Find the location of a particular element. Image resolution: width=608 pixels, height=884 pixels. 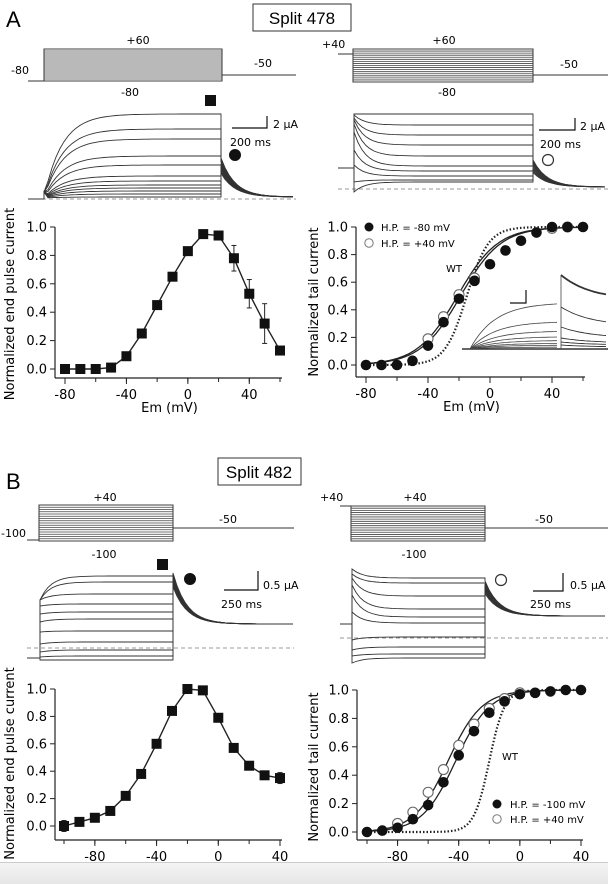

protocol-tail-label: -50 is located at coordinates (228, 519).